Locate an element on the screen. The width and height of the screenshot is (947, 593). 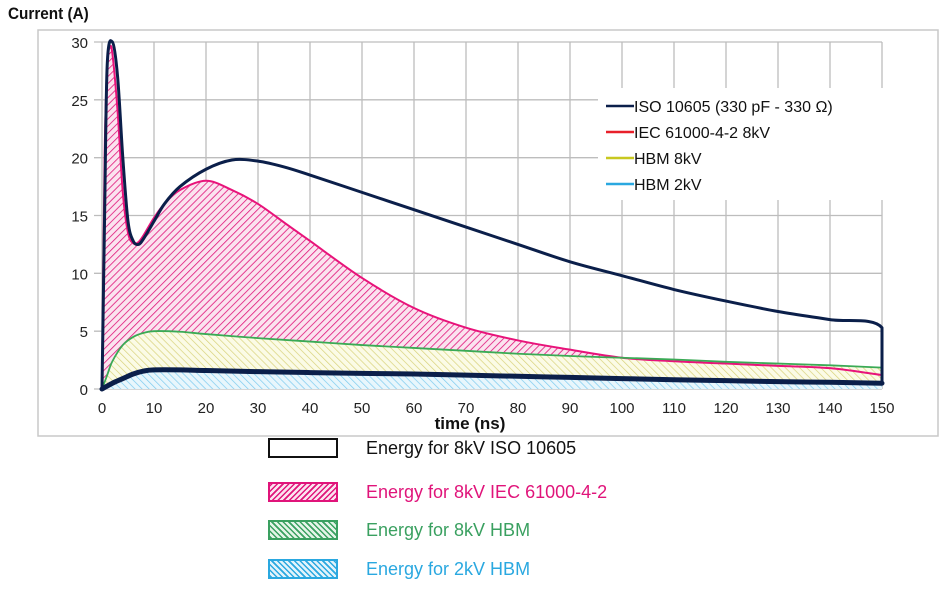
x-tick-label: 40 is located at coordinates (310, 408).